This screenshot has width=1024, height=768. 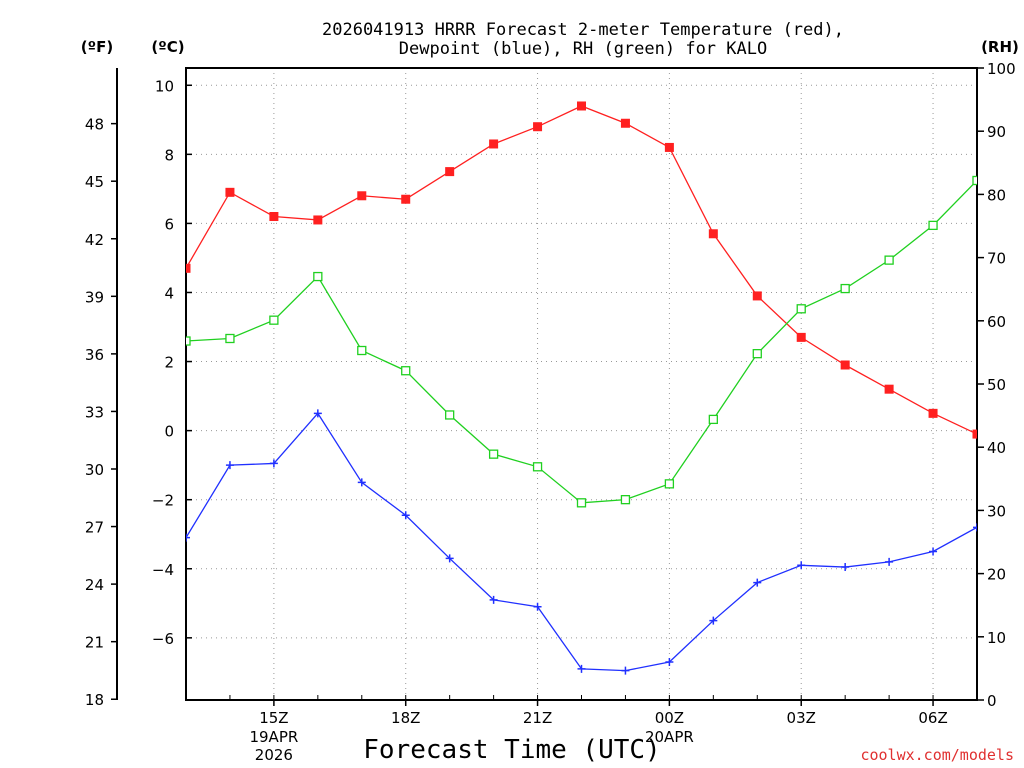 What do you see at coordinates (169, 432) in the screenshot?
I see `celsius-tick-label: 0` at bounding box center [169, 432].